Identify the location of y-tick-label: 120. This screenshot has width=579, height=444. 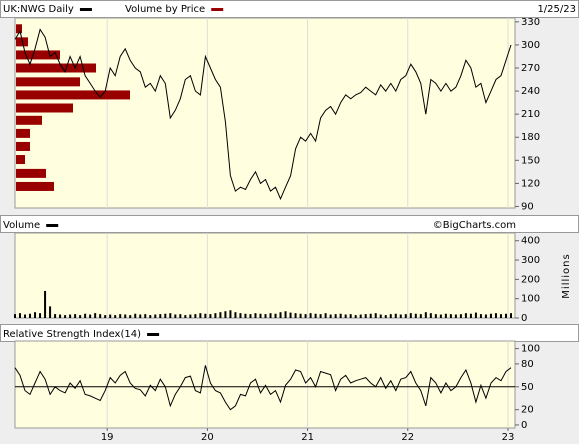
(530, 183).